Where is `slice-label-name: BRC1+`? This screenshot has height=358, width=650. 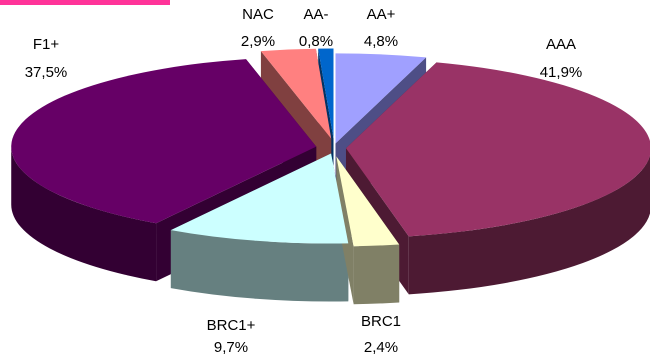
slice-label-name: BRC1+ is located at coordinates (231, 325).